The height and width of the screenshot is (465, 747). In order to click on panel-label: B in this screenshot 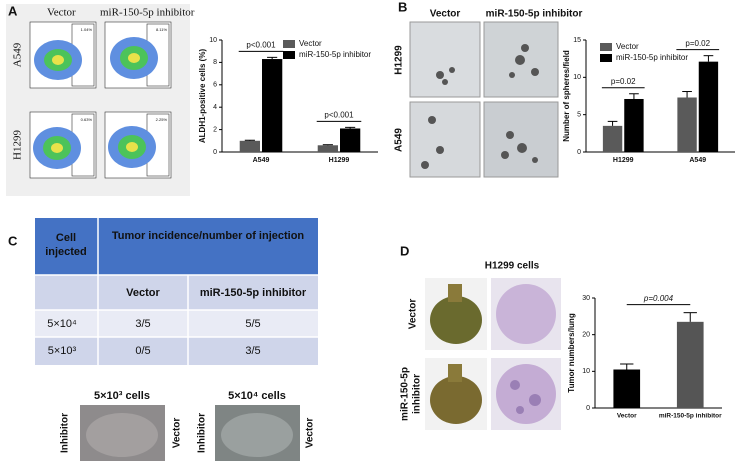, I will do `click(402, 7)`.